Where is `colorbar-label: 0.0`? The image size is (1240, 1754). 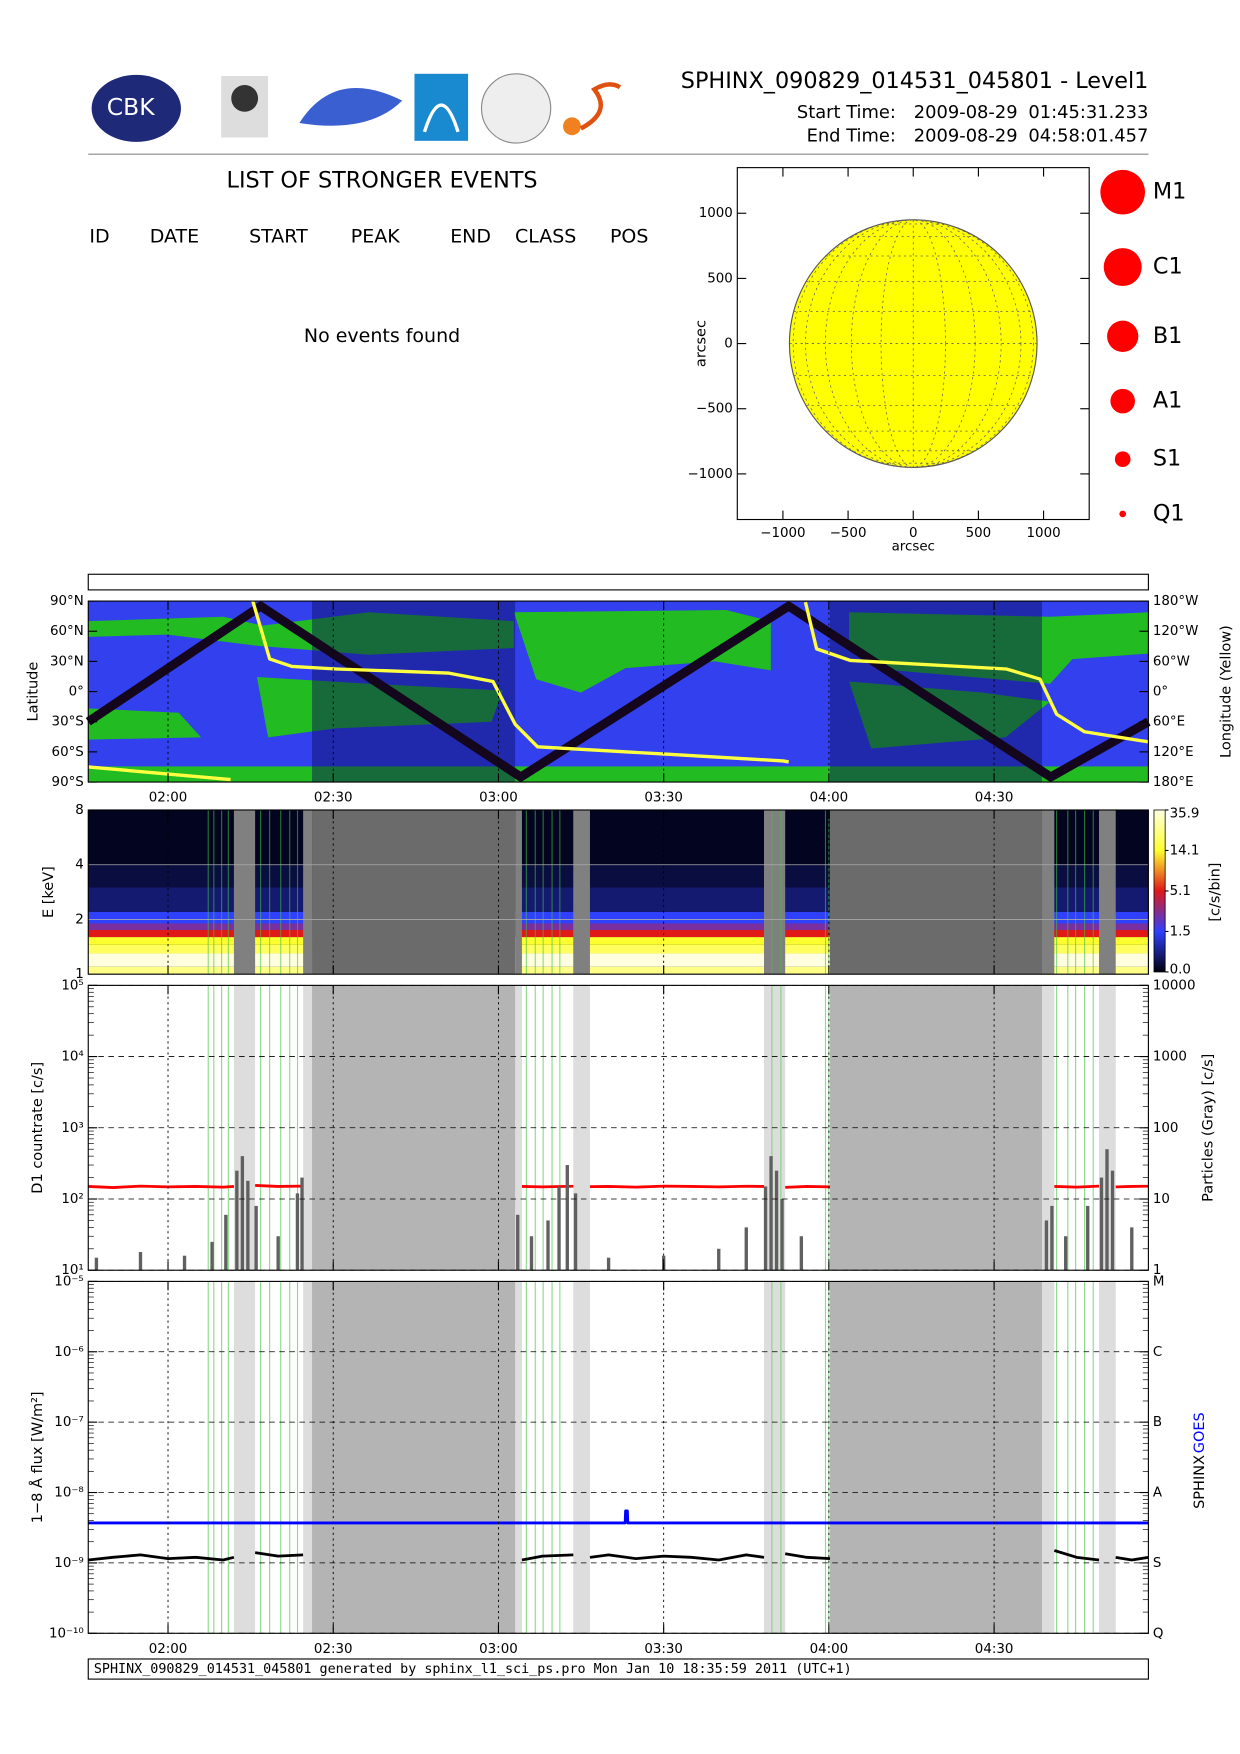
colorbar-label: 0.0 is located at coordinates (1180, 970).